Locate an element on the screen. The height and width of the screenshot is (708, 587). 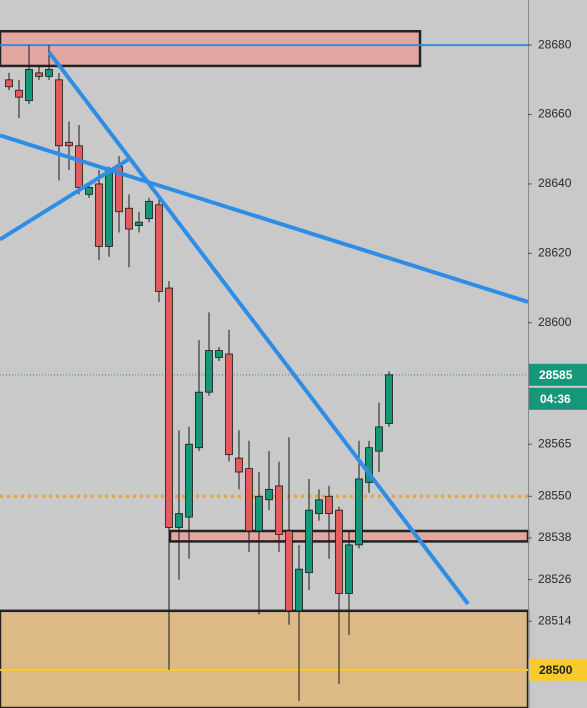
trend-line is located at coordinates (65, 199).